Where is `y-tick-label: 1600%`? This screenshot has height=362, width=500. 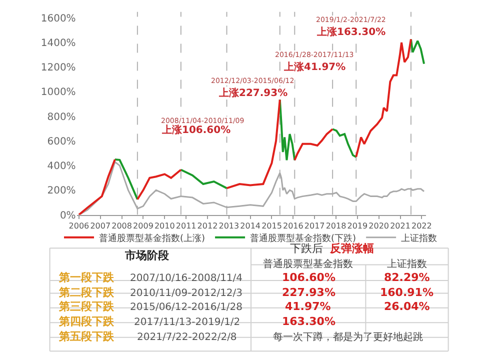
y-tick-label: 1600% is located at coordinates (58, 18).